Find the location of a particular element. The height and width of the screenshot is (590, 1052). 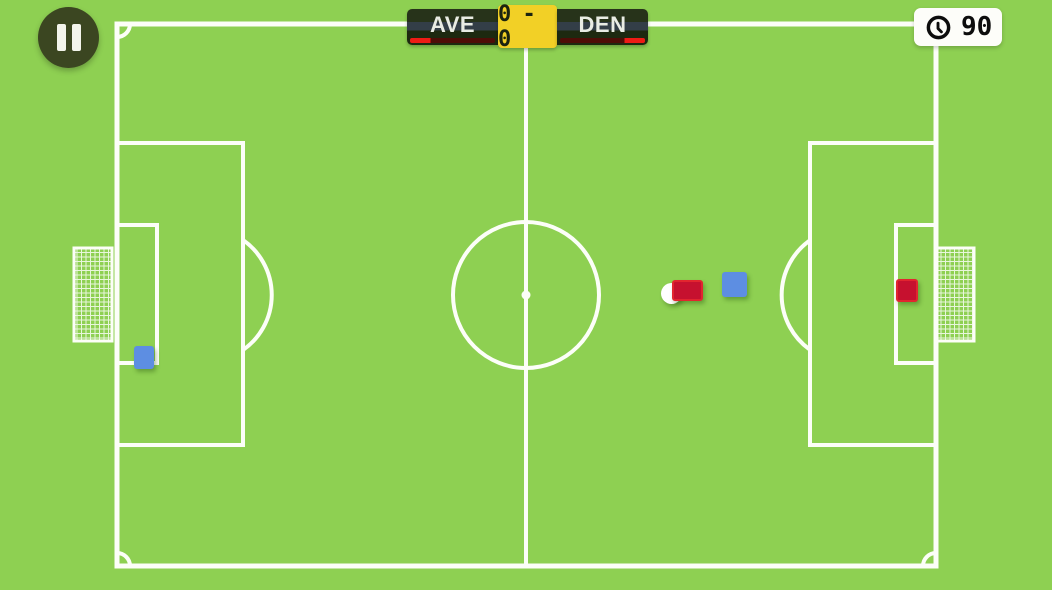

left-penalty-arc is located at coordinates (257, 295).